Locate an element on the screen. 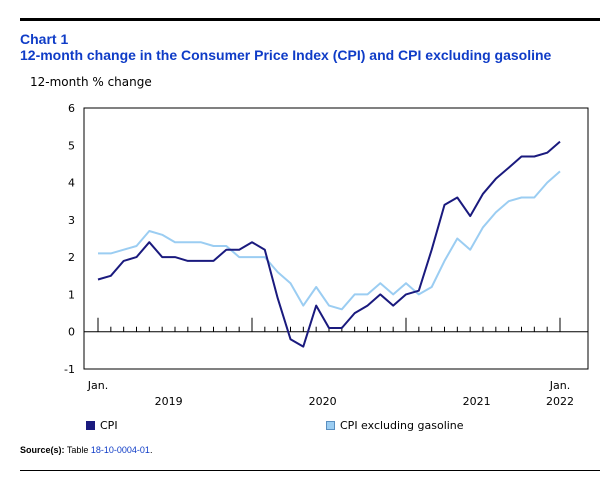 This screenshot has width=600, height=494. source-note: Source(s): Table 18-10-0004-01. is located at coordinates (86, 450).